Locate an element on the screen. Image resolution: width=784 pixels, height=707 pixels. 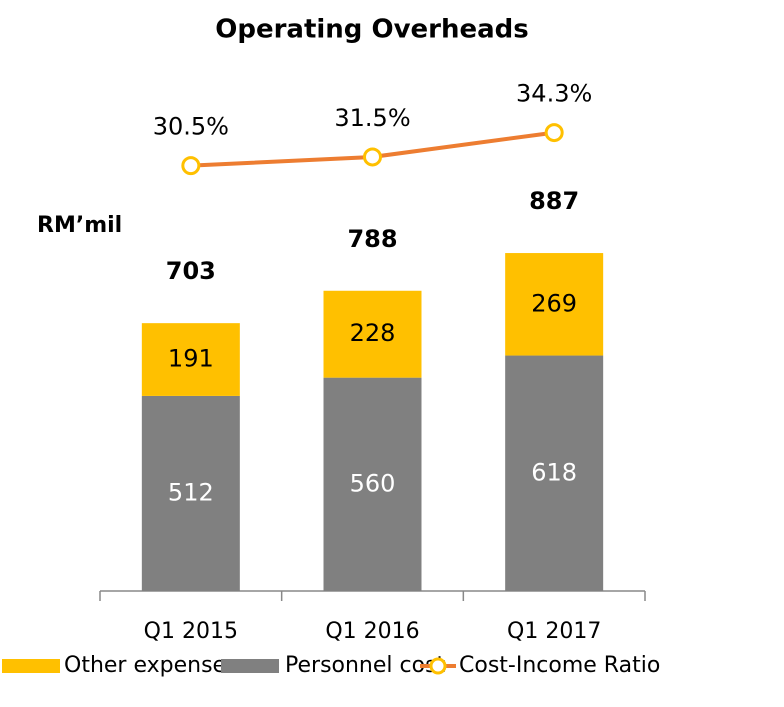
legend-marker is located at coordinates (438, 666).